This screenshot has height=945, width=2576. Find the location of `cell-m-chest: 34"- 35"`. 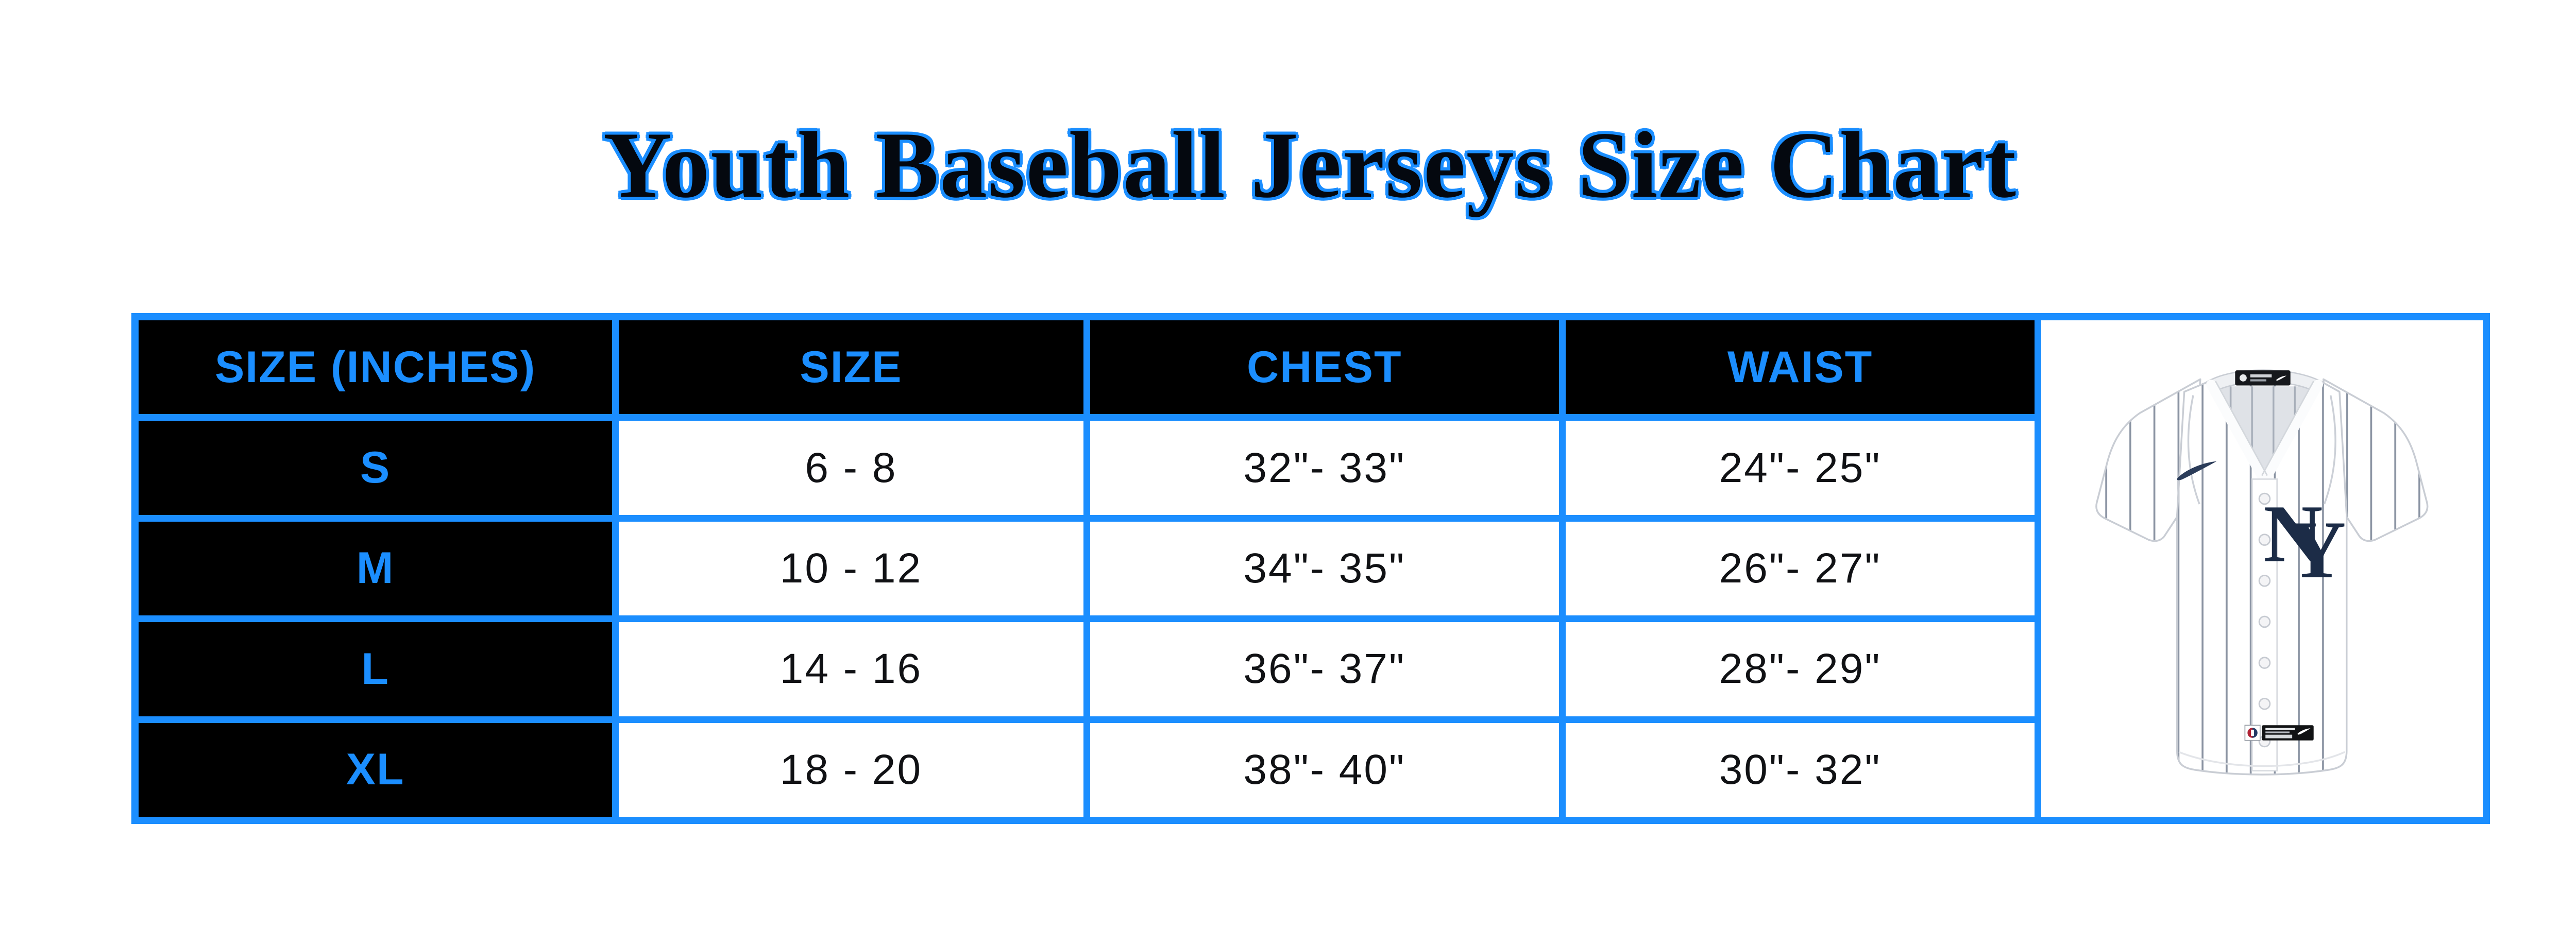

cell-m-chest: 34"- 35" is located at coordinates (1324, 569).